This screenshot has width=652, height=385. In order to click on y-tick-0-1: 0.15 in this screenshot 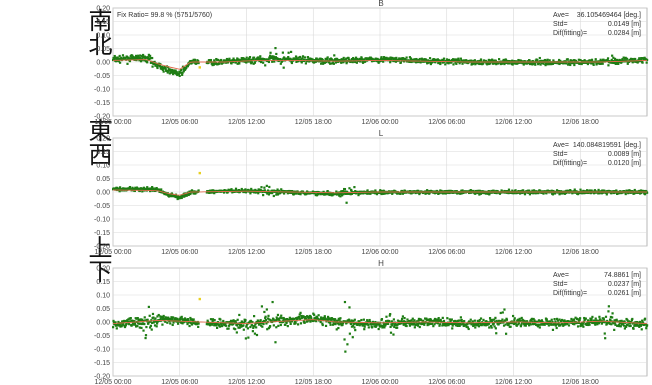, I will do `click(103, 22)`.